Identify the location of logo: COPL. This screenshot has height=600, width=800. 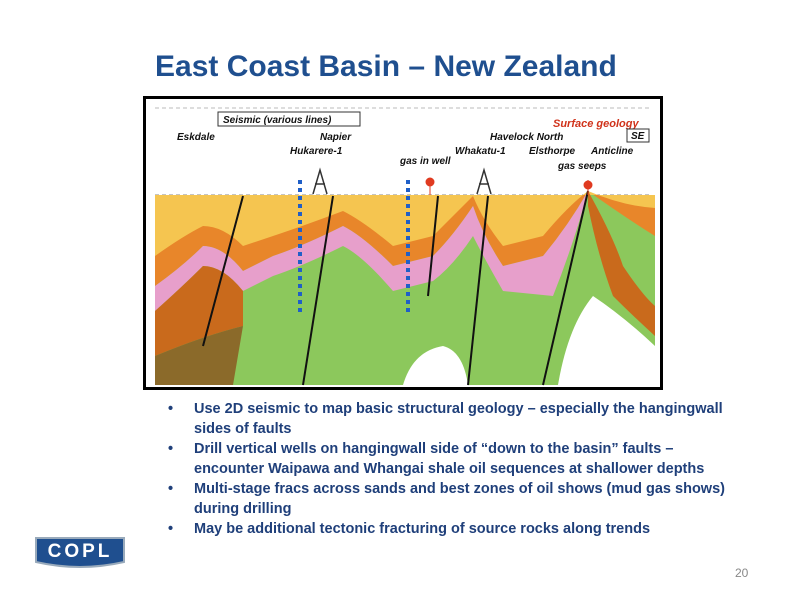
(80, 552).